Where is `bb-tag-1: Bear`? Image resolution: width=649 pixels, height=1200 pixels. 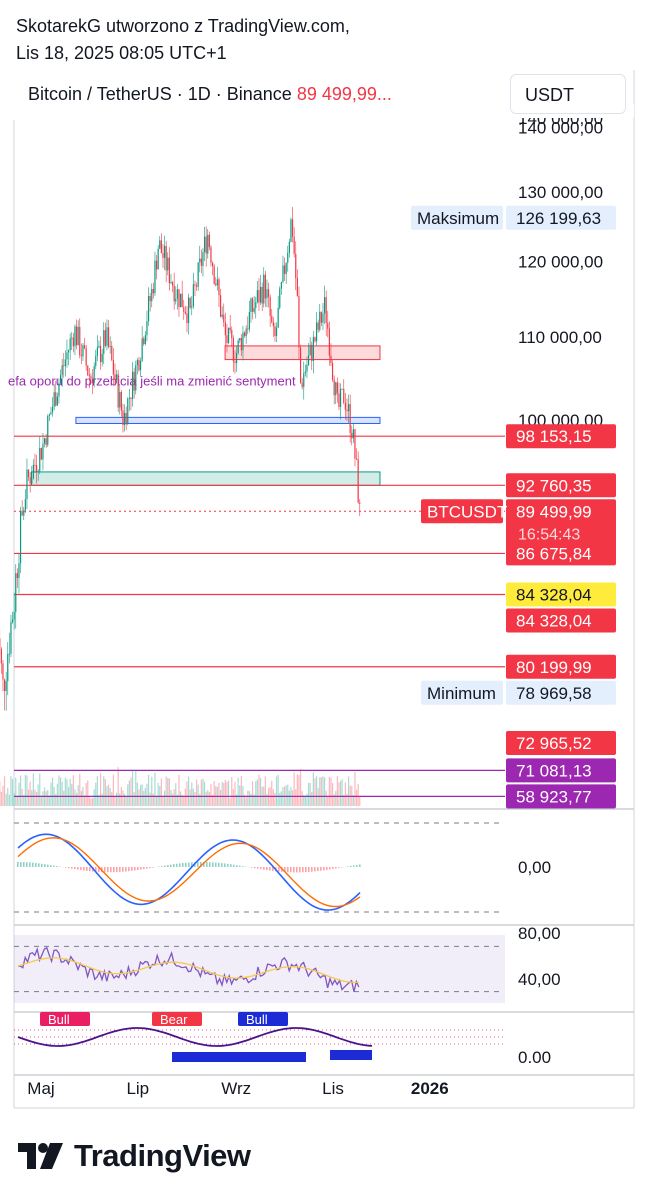 bb-tag-1: Bear is located at coordinates (174, 1019).